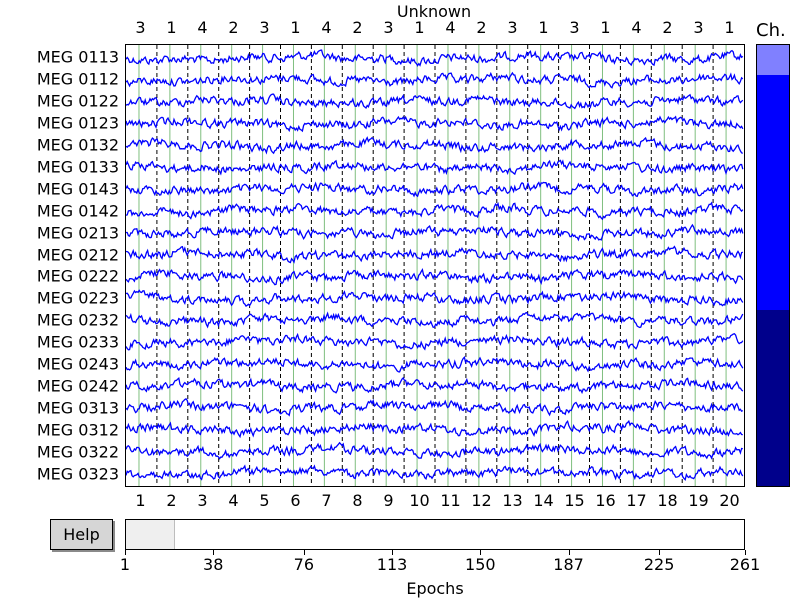  What do you see at coordinates (435, 588) in the screenshot?
I see `epochs-axis-label: Epochs` at bounding box center [435, 588].